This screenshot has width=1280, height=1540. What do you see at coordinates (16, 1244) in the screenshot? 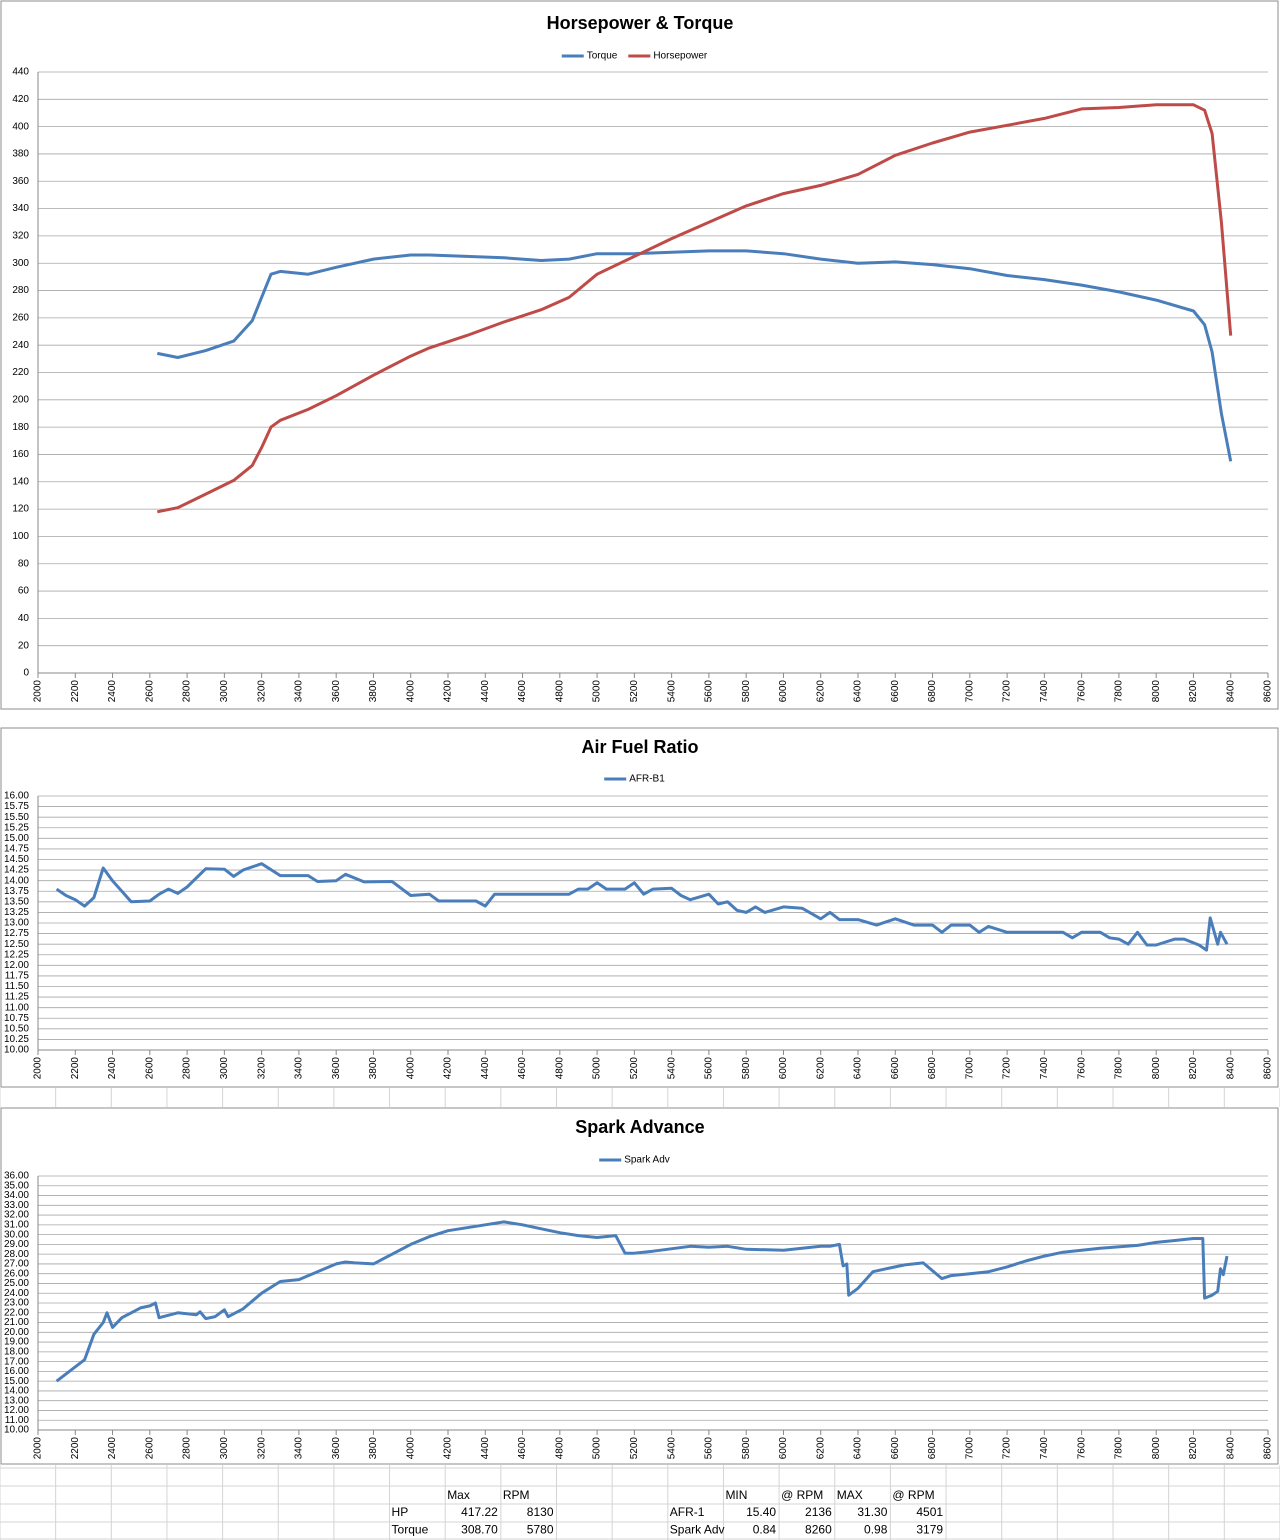
I see `y-tick-label: 29.00` at bounding box center [16, 1244].